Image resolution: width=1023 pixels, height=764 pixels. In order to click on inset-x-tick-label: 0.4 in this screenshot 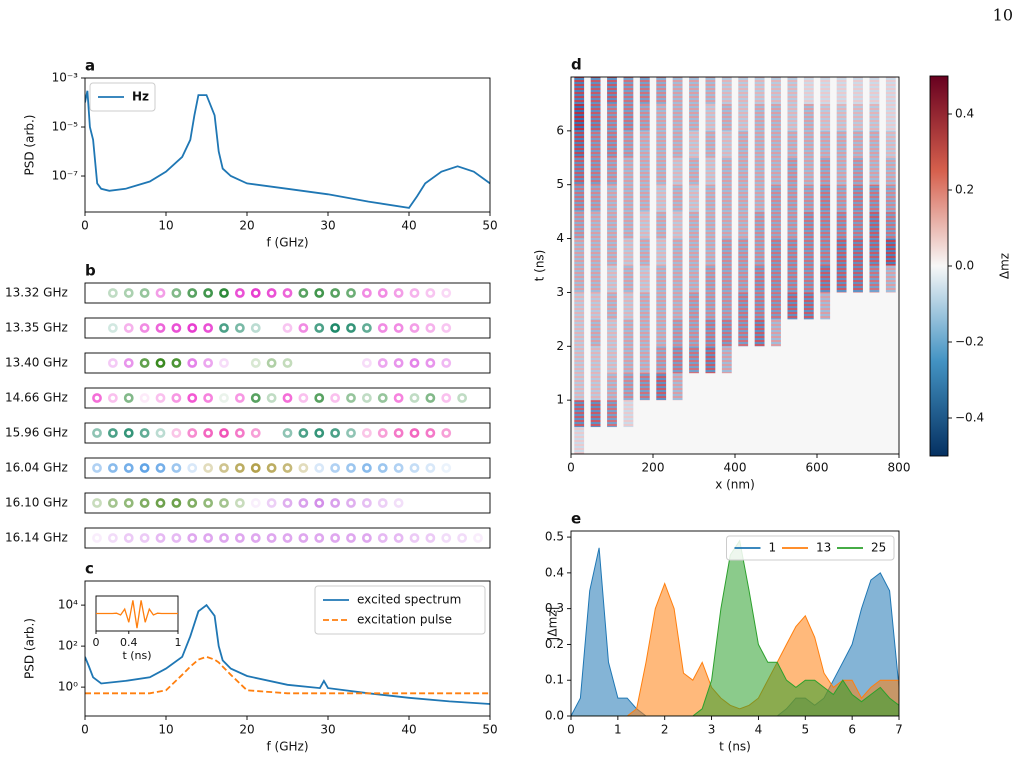, I will do `click(129, 642)`.